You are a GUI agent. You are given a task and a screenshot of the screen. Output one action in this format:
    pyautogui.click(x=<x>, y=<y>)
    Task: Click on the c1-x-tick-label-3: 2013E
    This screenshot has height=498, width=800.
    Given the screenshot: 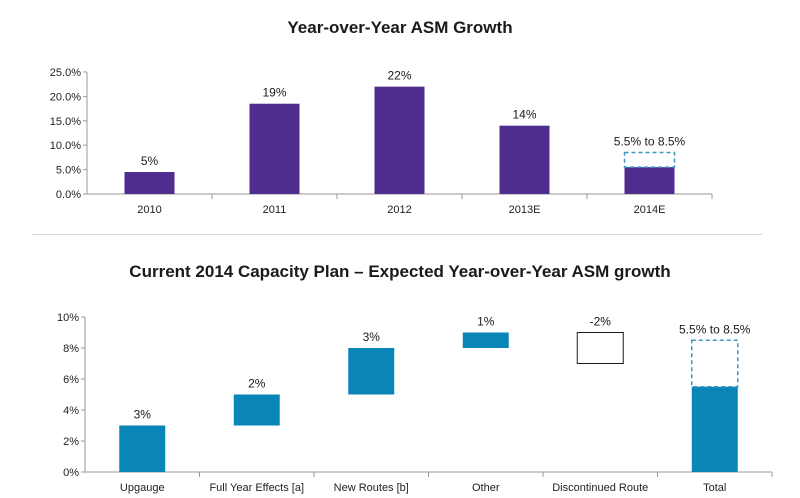 What is the action you would take?
    pyautogui.click(x=525, y=210)
    